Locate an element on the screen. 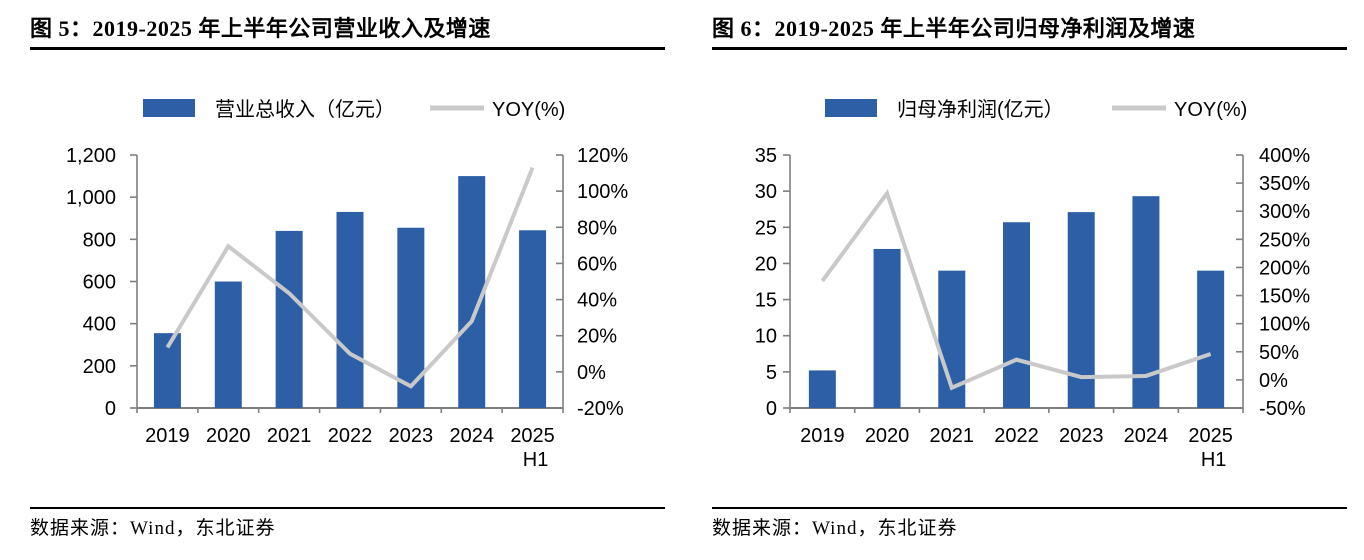  left-axis-label: 1,200 is located at coordinates (91, 156).